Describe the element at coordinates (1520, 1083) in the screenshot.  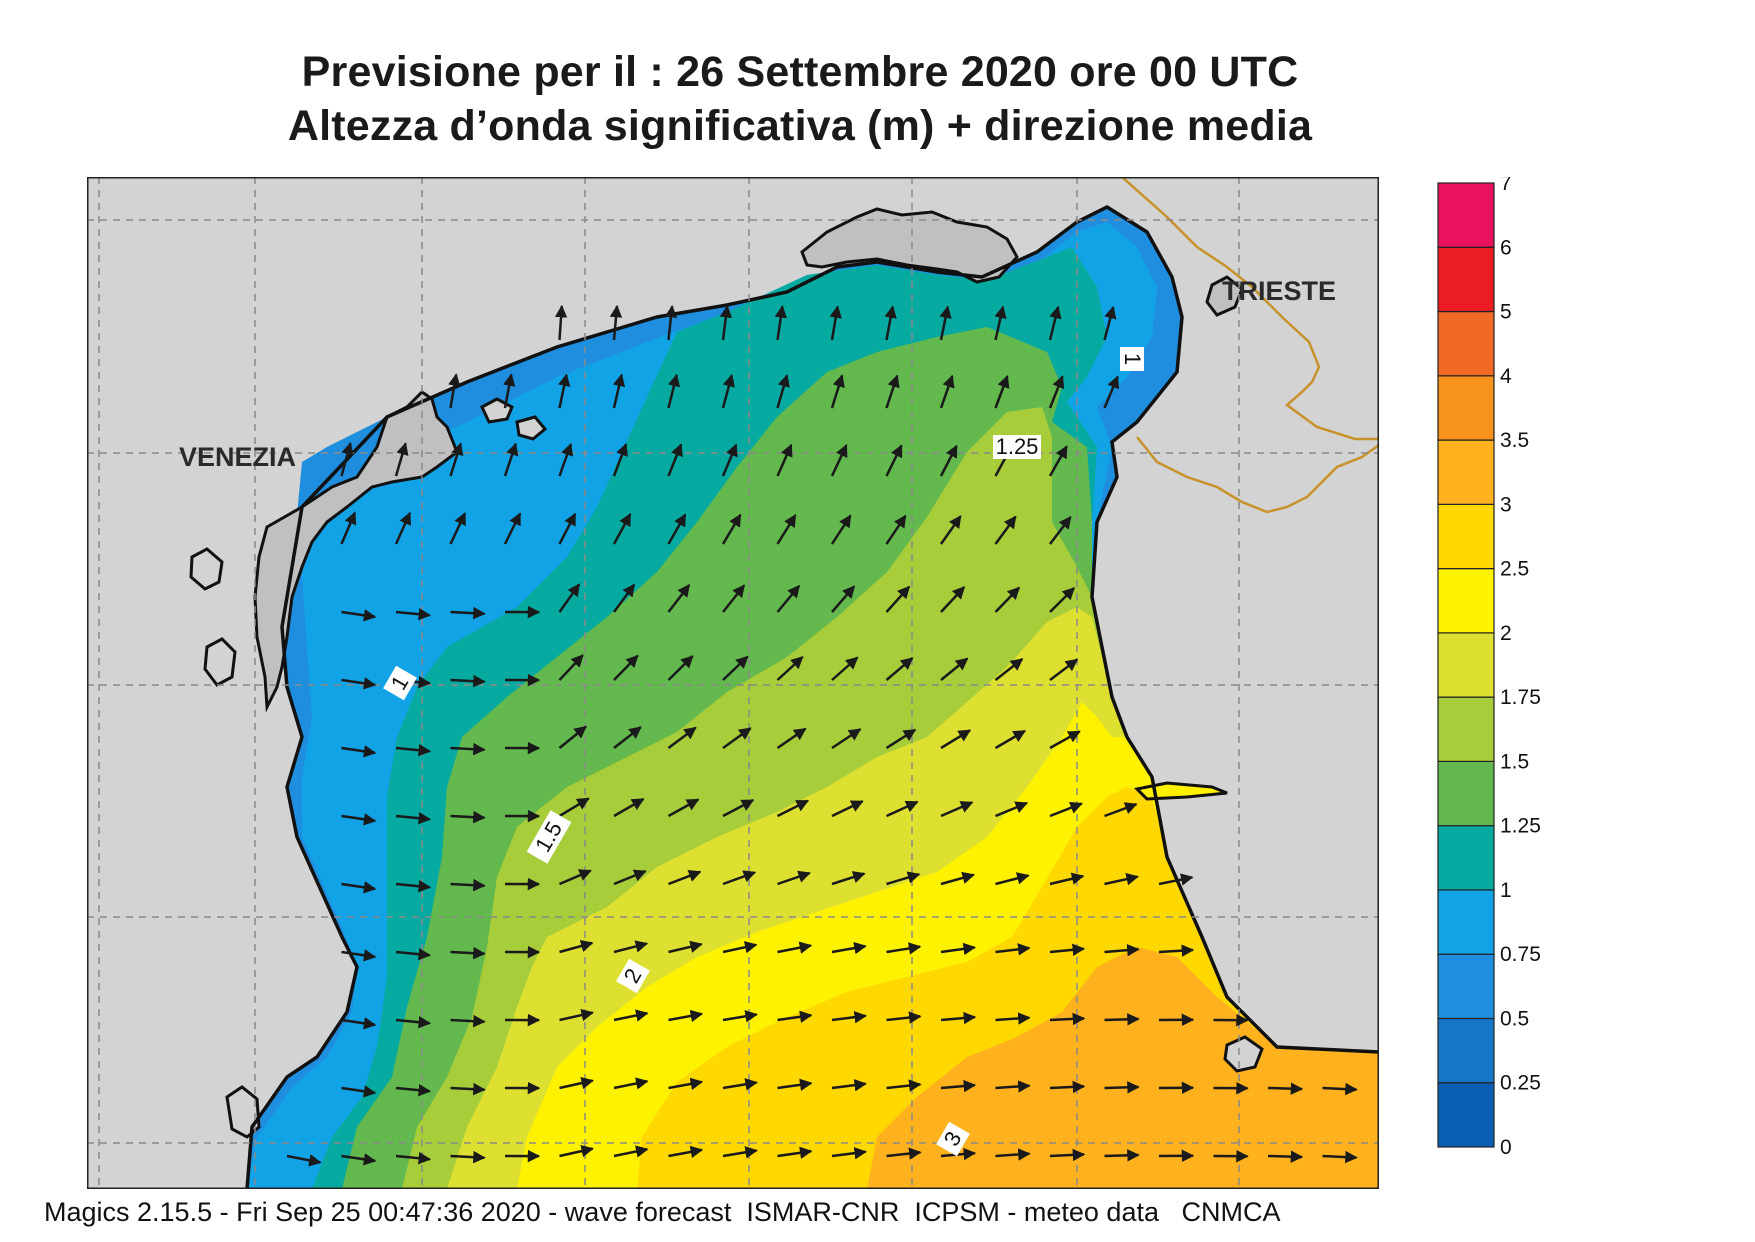
I see `colorbar-tick-label: 0.25` at that location.